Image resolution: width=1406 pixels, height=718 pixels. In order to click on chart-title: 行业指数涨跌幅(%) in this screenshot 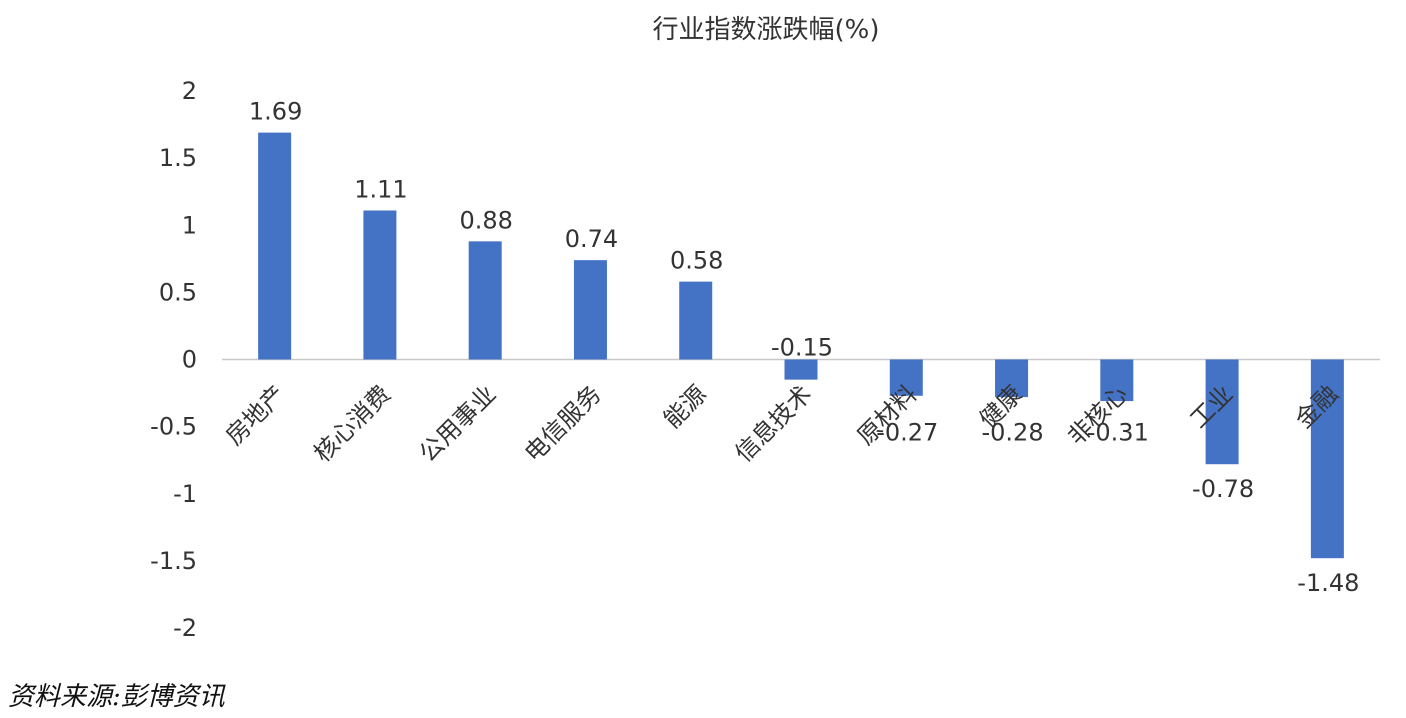, I will do `click(766, 30)`.